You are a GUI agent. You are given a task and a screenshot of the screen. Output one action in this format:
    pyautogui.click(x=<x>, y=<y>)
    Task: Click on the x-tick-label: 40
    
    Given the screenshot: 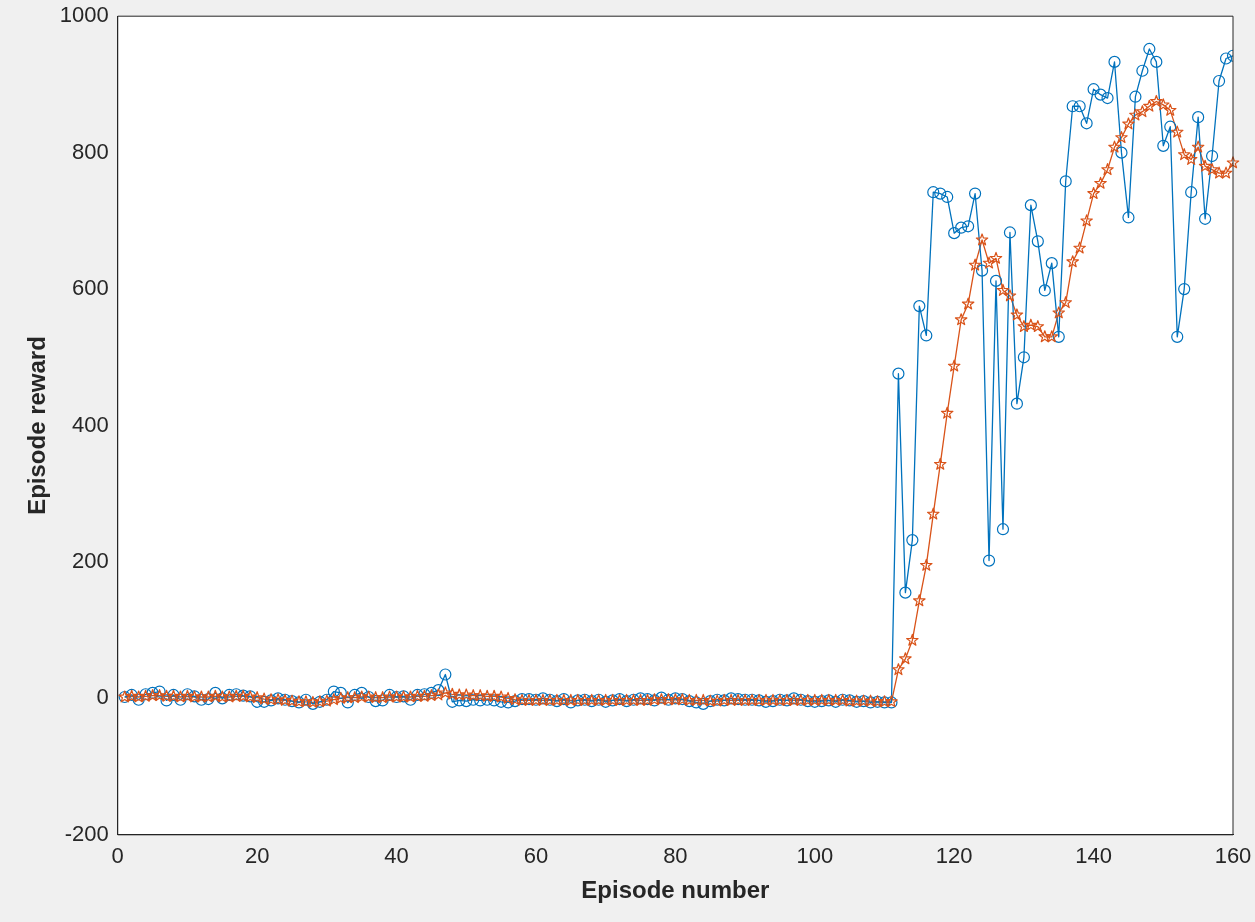 What is the action you would take?
    pyautogui.click(x=396, y=856)
    